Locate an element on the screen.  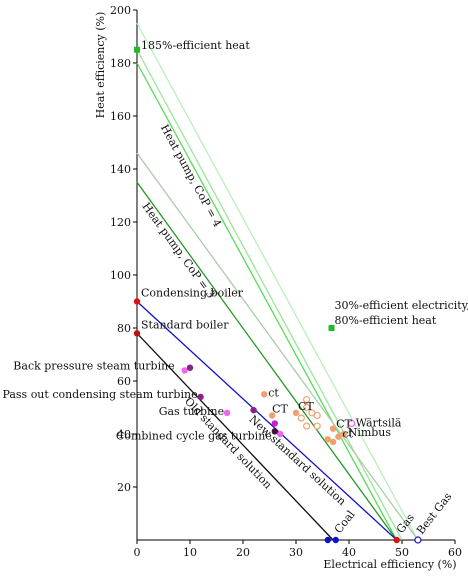
x-tick-label: 60 is located at coordinates (455, 552).